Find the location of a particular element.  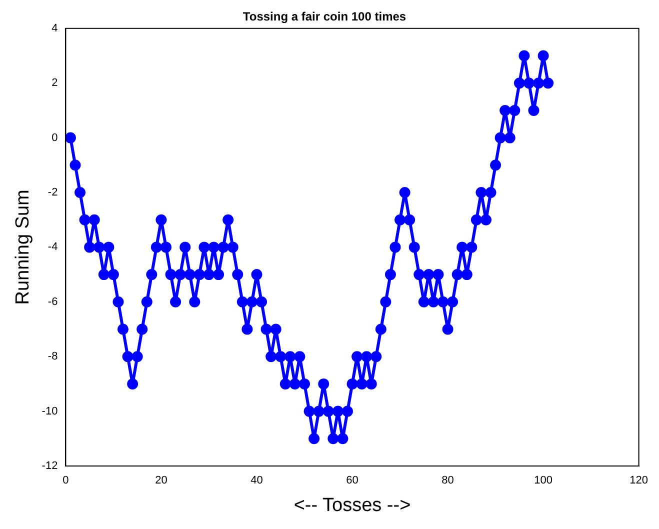

x-tick-label: 40 is located at coordinates (256, 480).